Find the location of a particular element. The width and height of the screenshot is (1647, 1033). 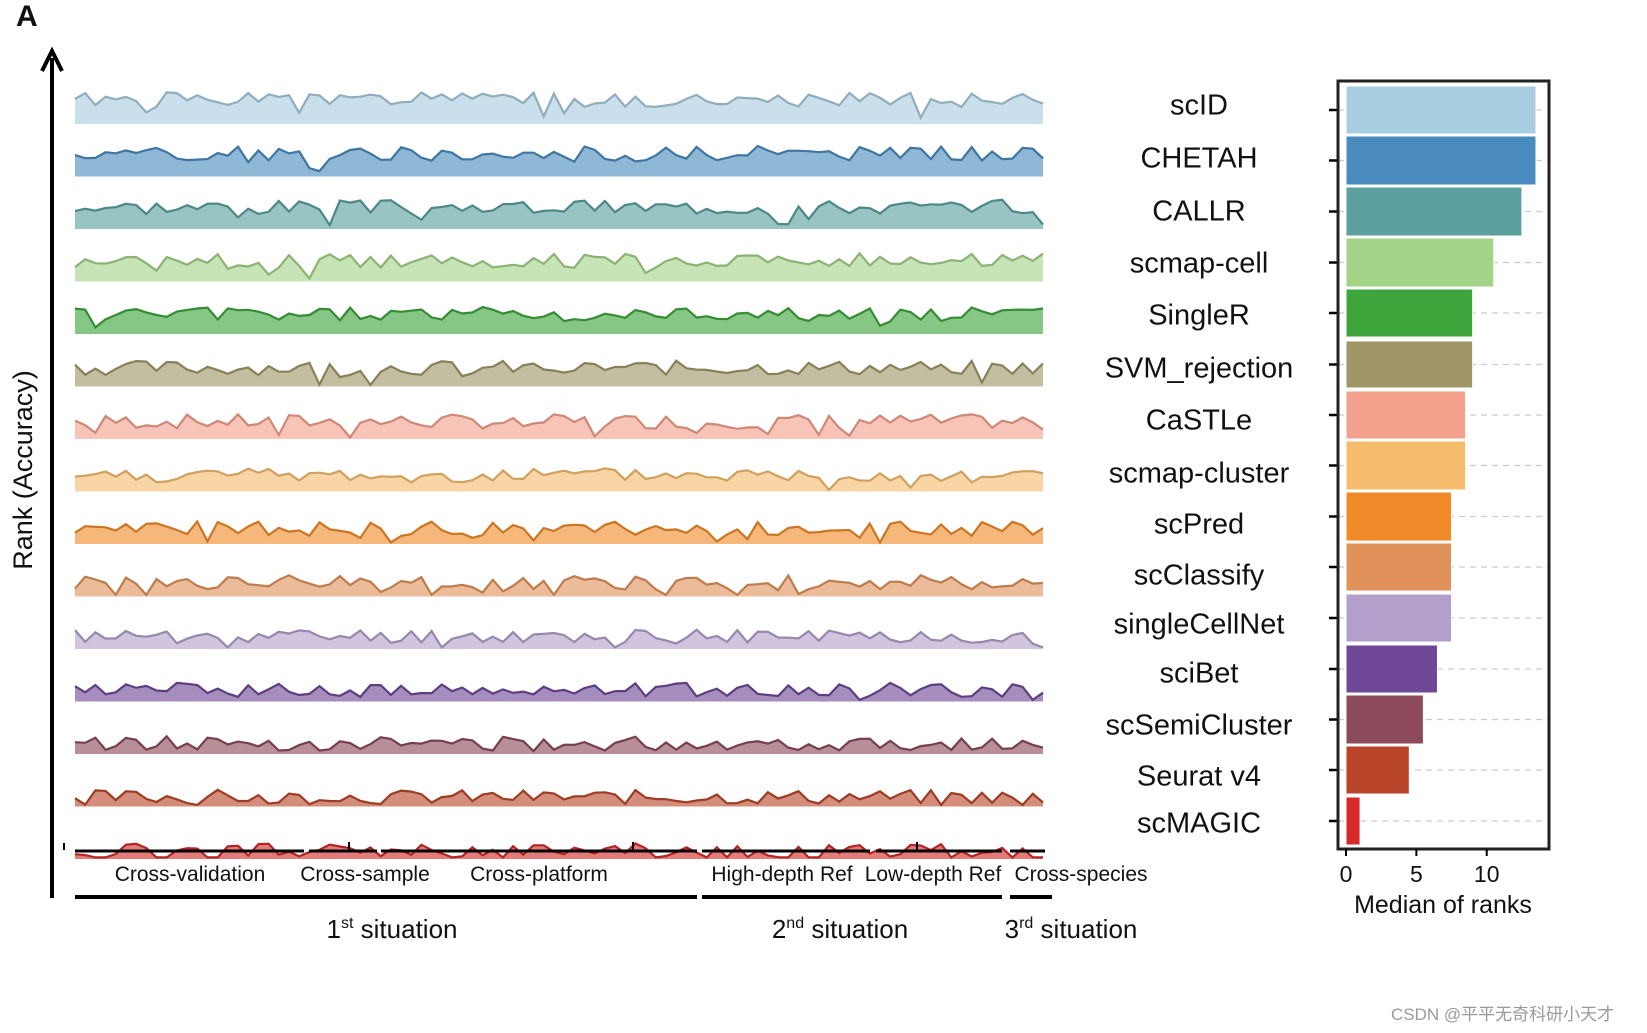

ridge-line-scsemicluster is located at coordinates (559, 743).